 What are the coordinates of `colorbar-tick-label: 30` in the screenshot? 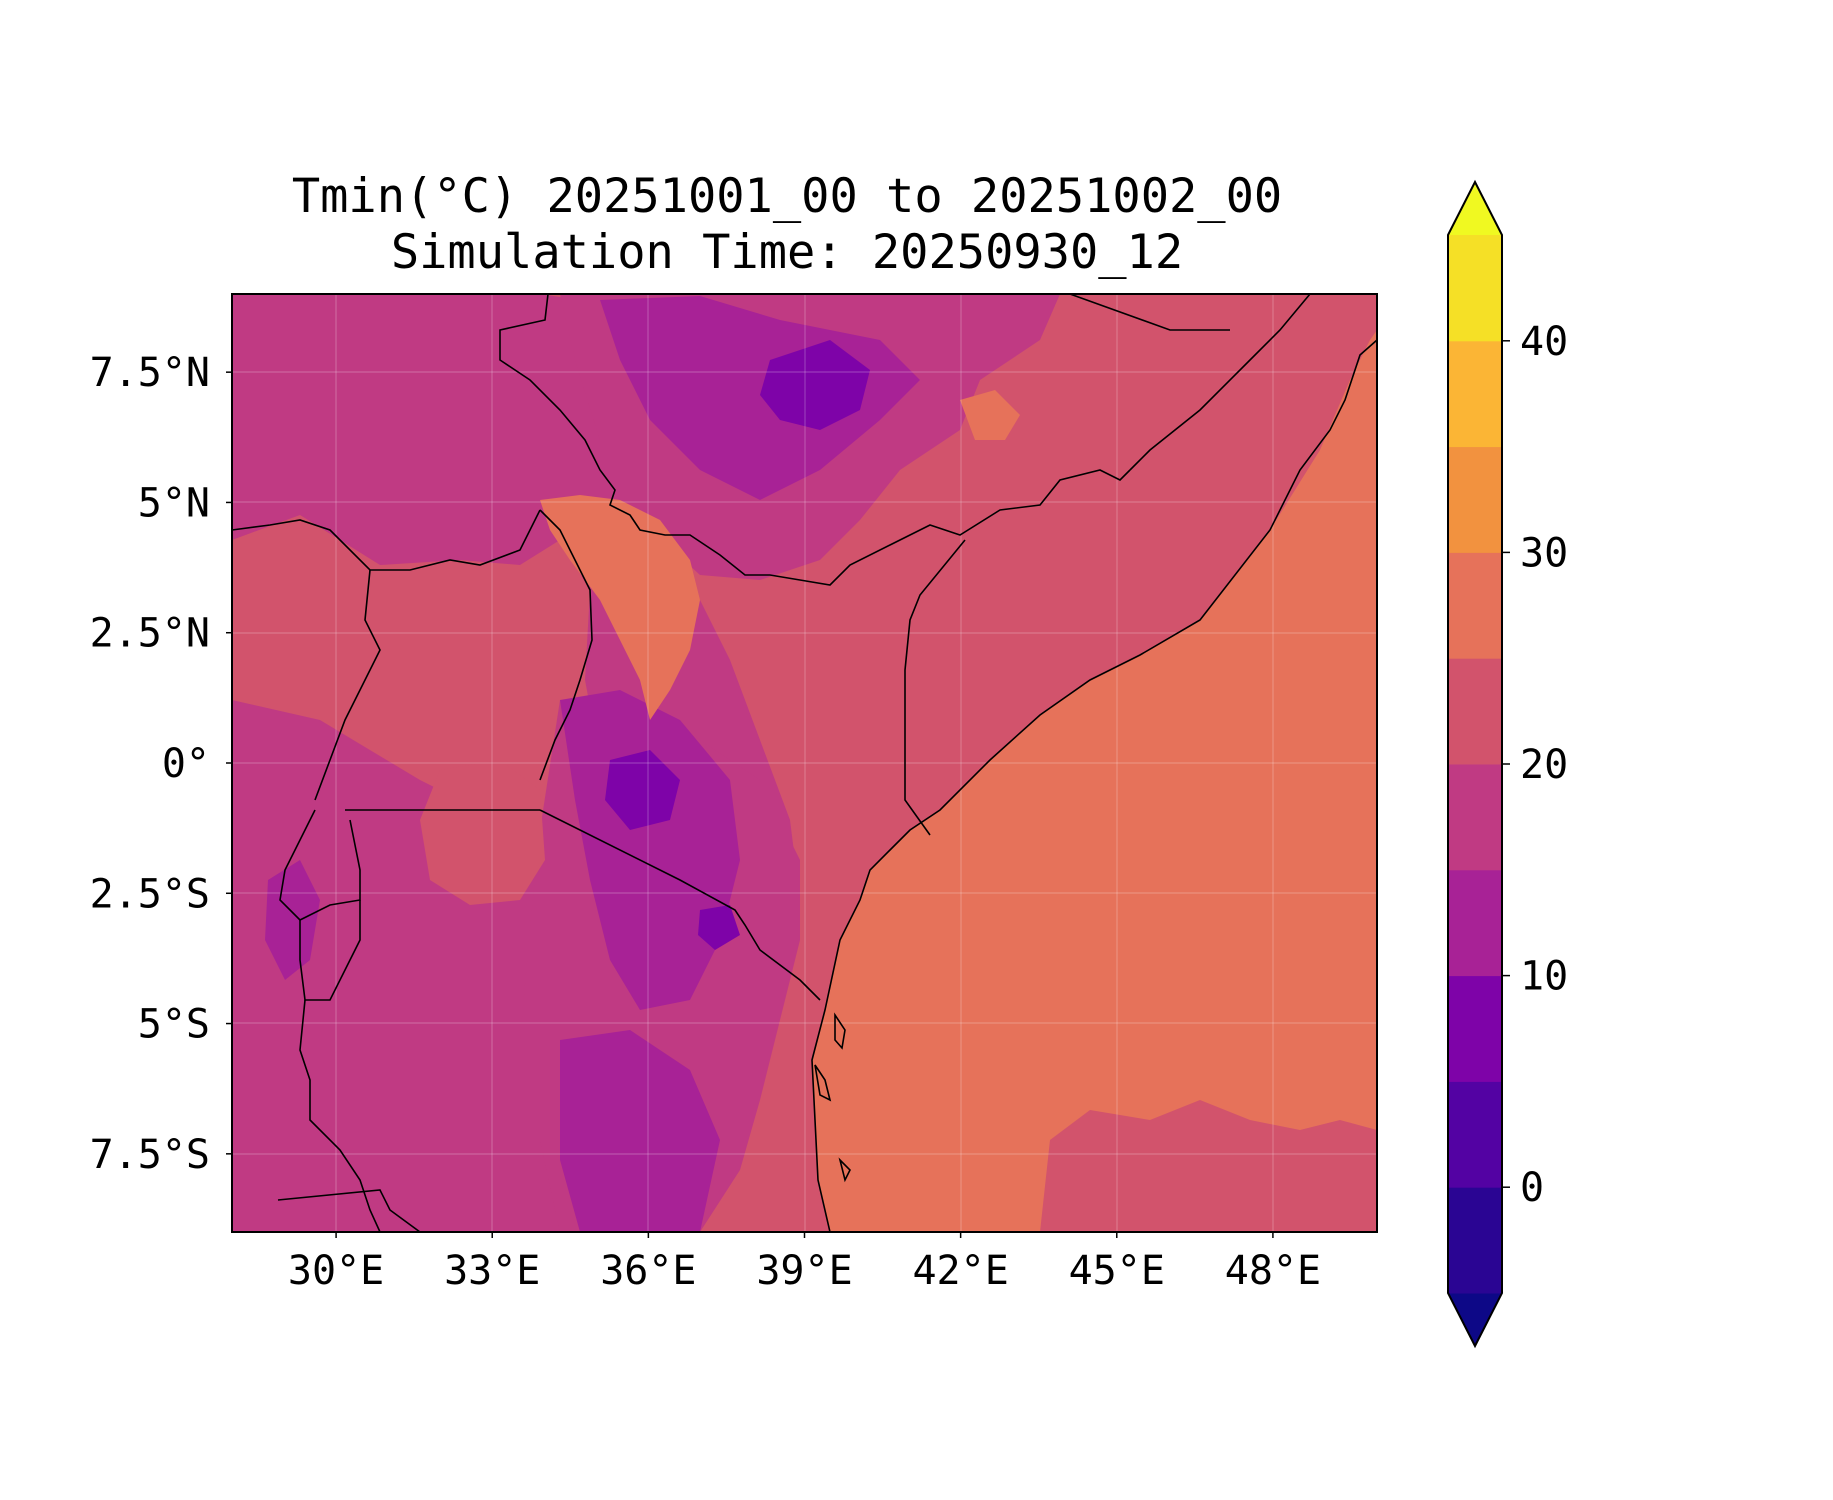 It's located at (1544, 553).